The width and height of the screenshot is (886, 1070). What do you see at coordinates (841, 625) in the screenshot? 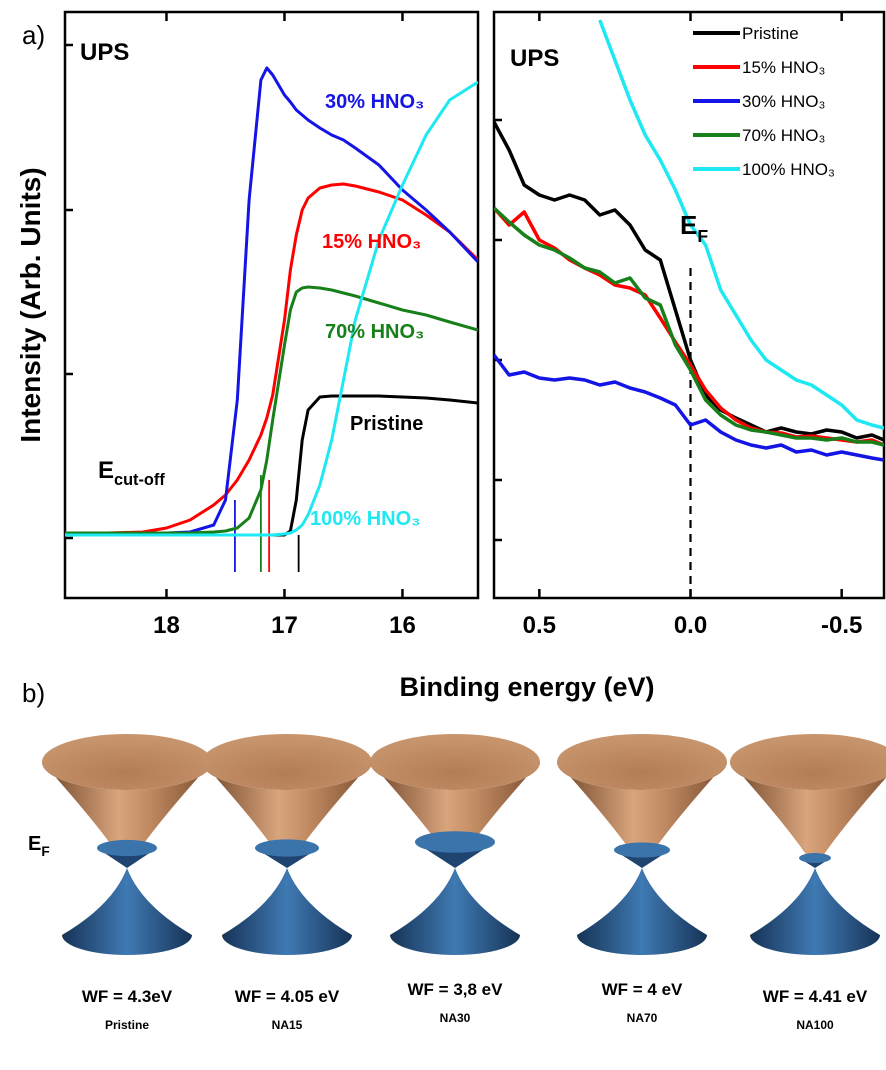
I see `x-tick-label: -0.5` at bounding box center [841, 625].